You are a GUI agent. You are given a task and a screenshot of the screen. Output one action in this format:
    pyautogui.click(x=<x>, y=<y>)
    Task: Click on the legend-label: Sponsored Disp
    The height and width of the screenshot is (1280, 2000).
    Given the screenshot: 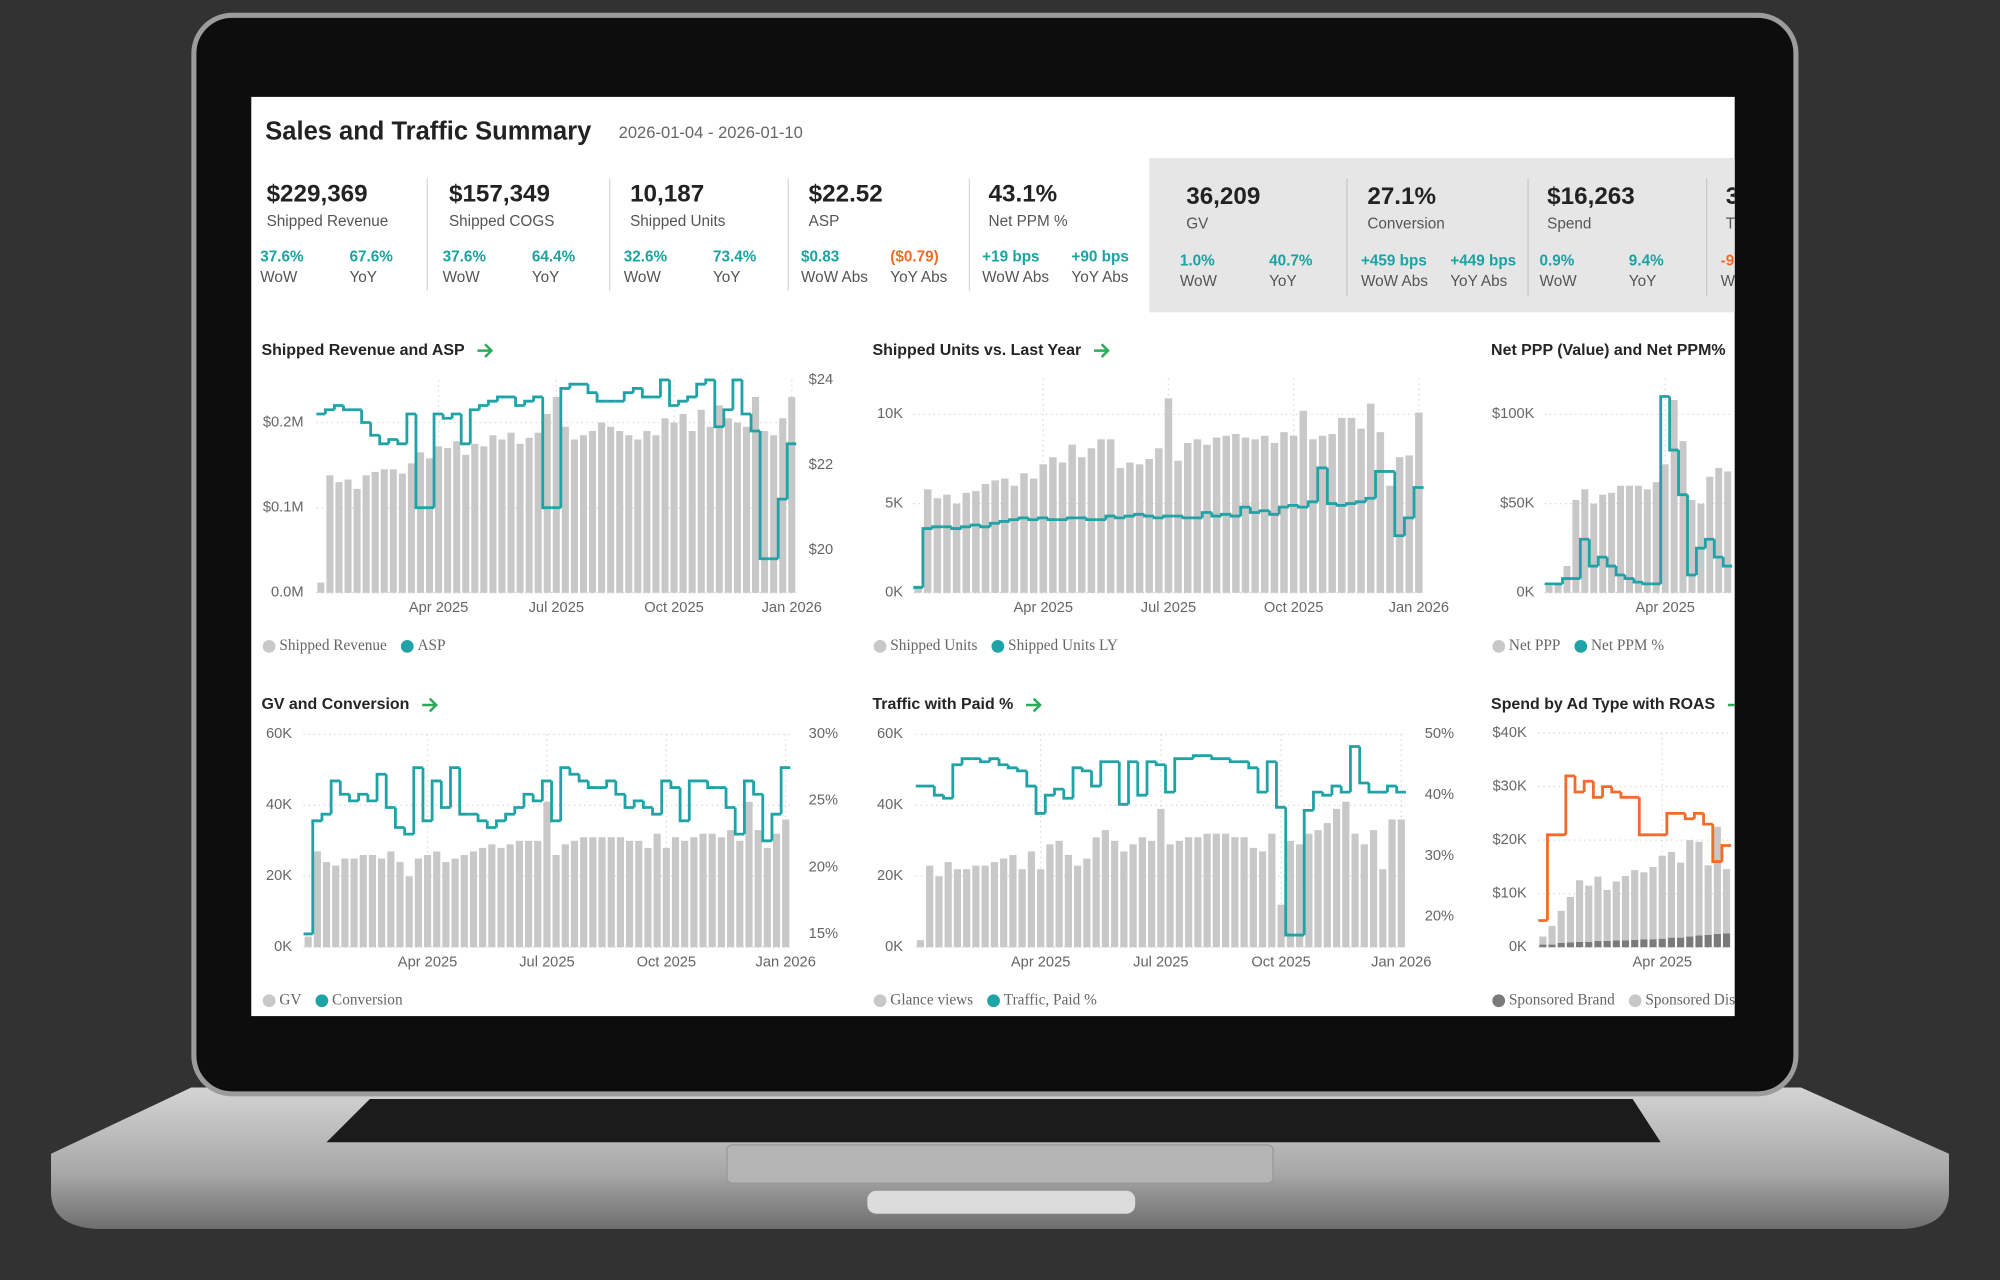 What is the action you would take?
    pyautogui.click(x=1694, y=999)
    